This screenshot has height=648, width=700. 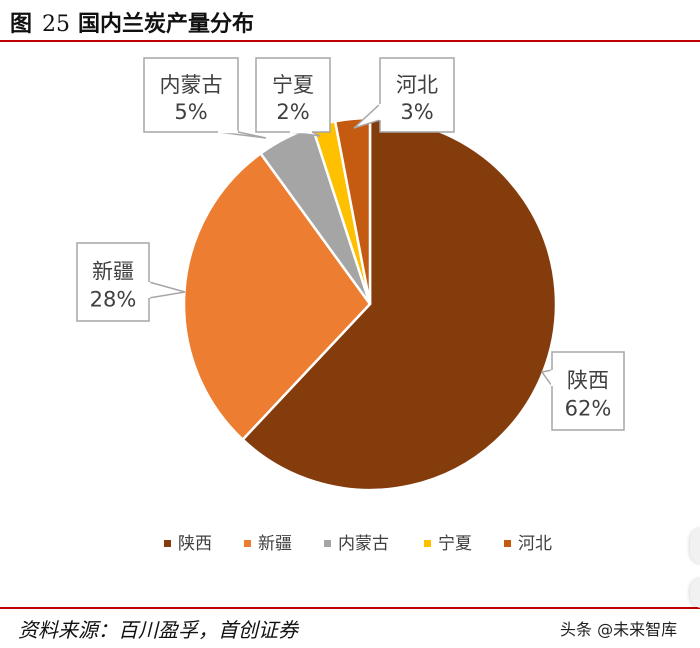 What do you see at coordinates (190, 112) in the screenshot?
I see `callout-value-2: 5%` at bounding box center [190, 112].